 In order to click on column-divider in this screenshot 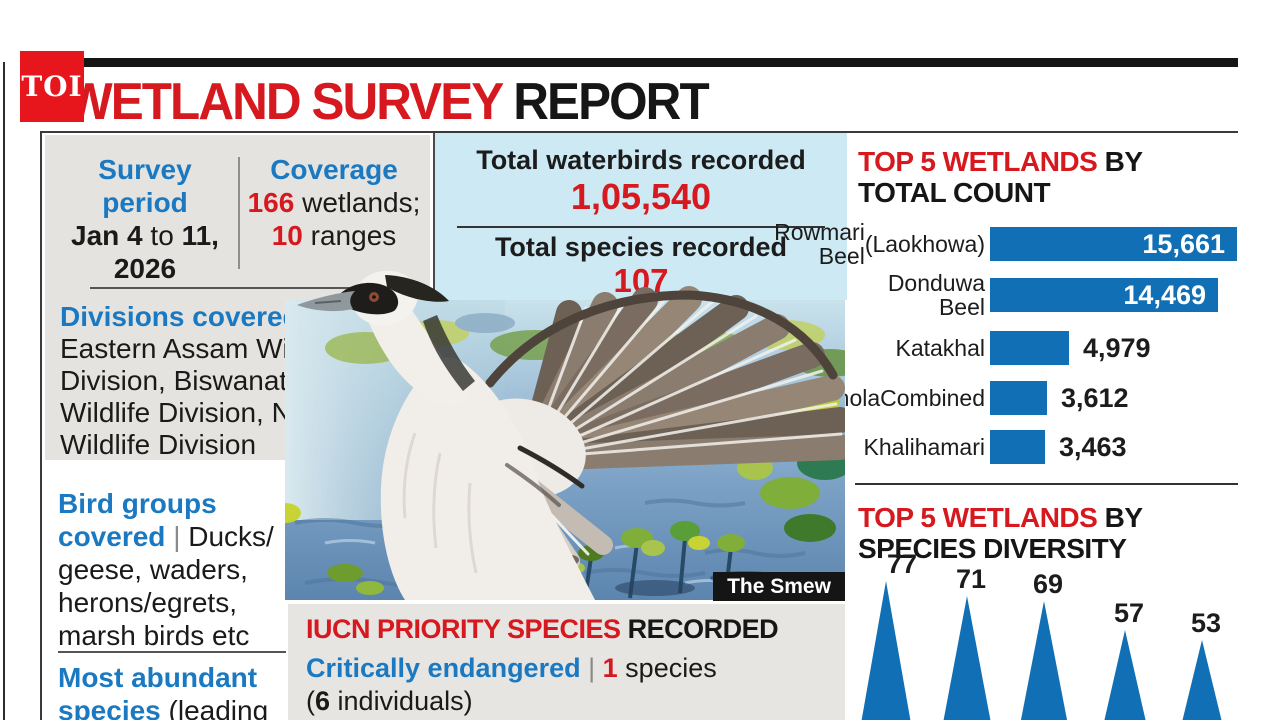, I will do `click(239, 213)`.